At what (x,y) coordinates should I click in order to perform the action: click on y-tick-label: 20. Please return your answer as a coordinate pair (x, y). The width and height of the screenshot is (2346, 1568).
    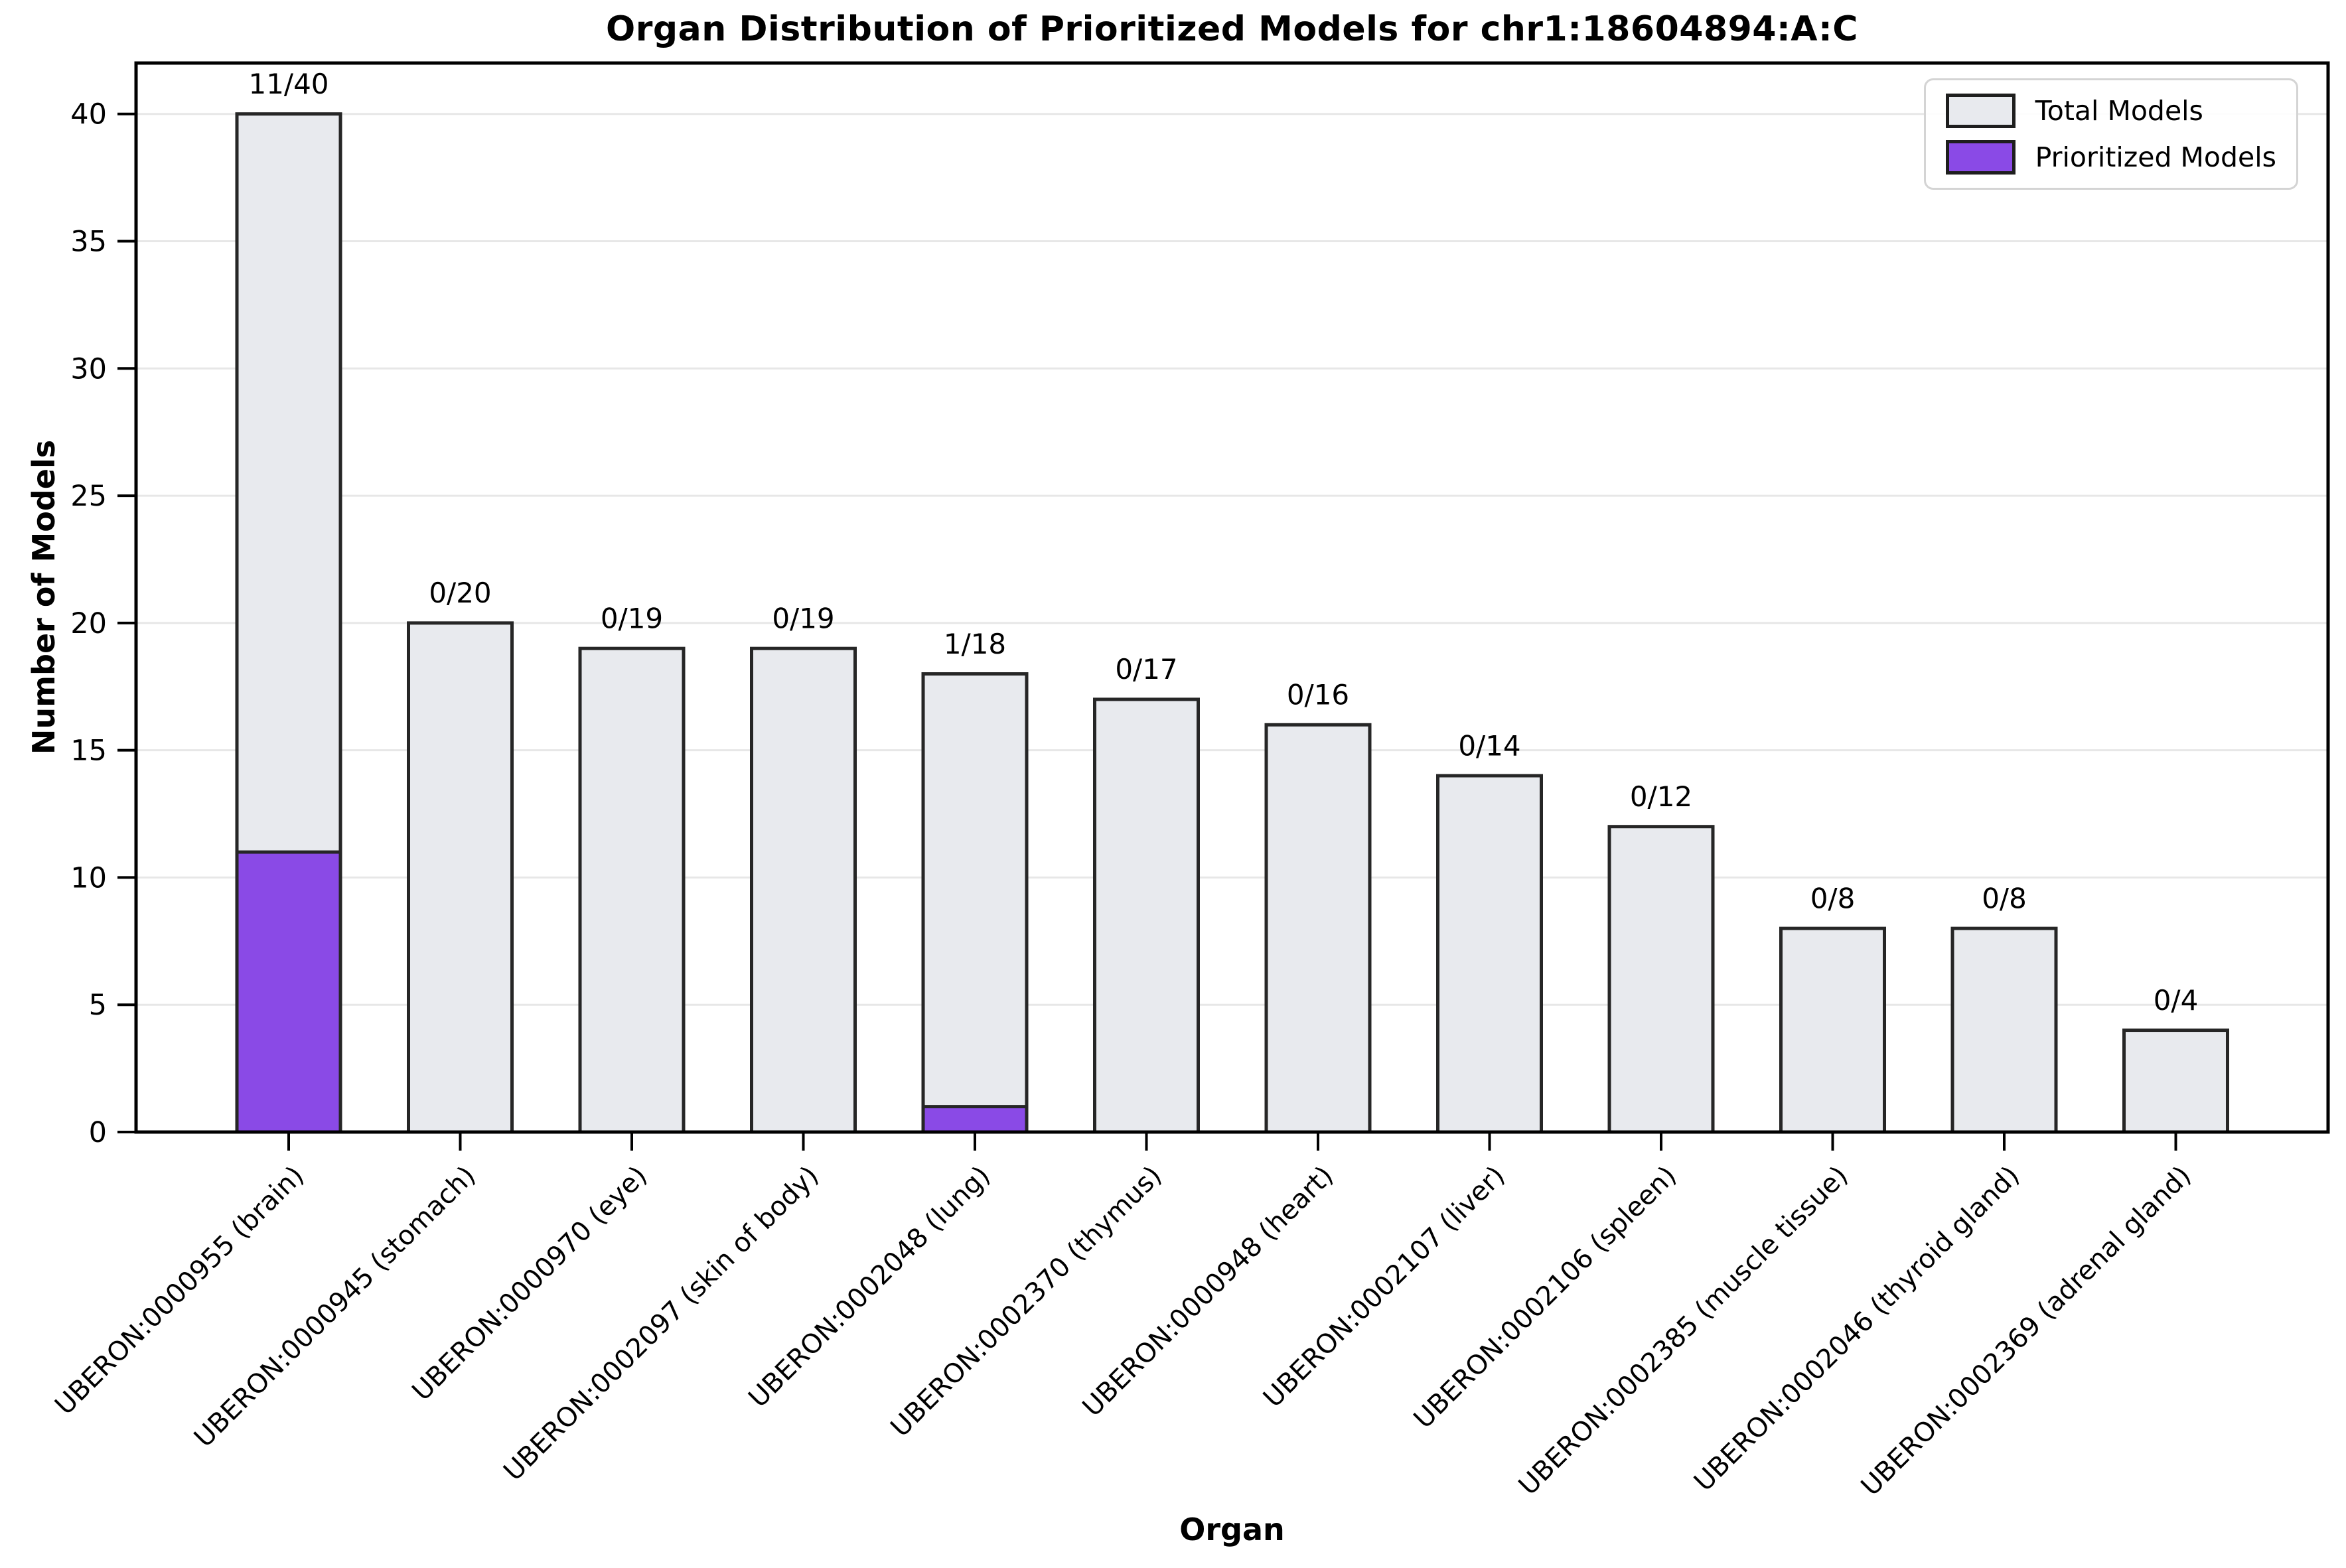
    Looking at the image, I should click on (88, 623).